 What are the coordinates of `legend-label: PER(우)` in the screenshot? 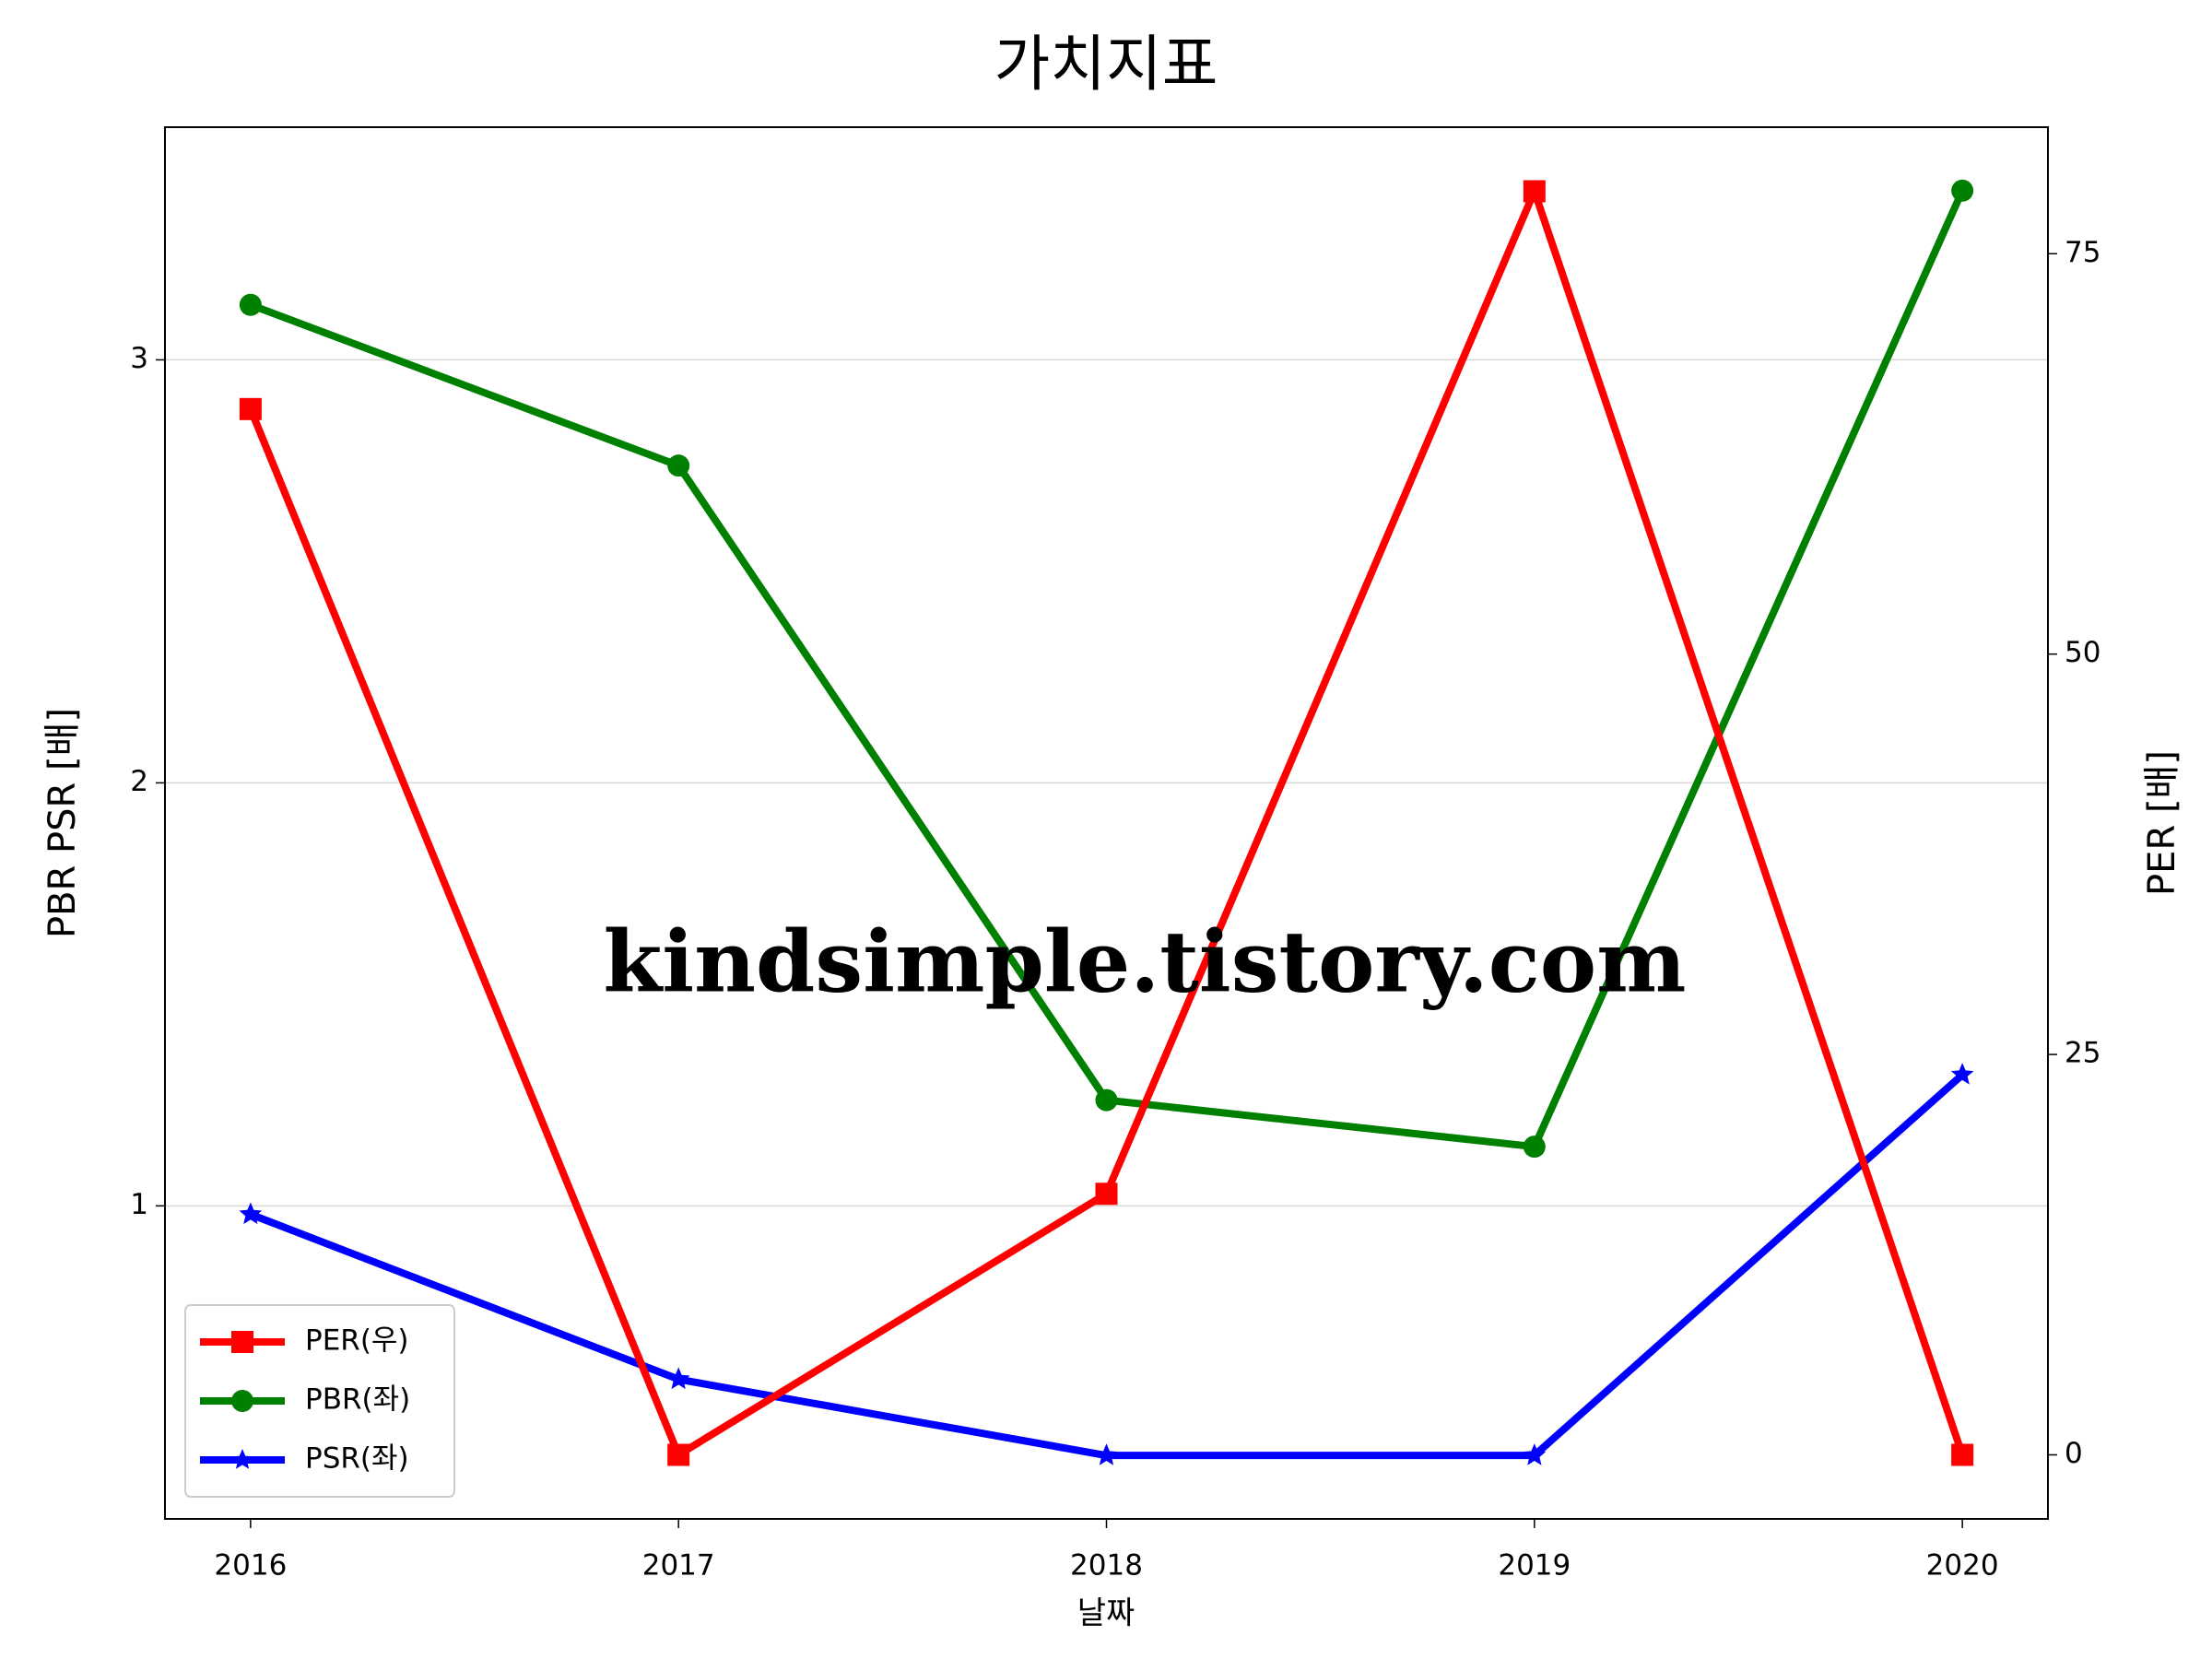 It's located at (357, 1341).